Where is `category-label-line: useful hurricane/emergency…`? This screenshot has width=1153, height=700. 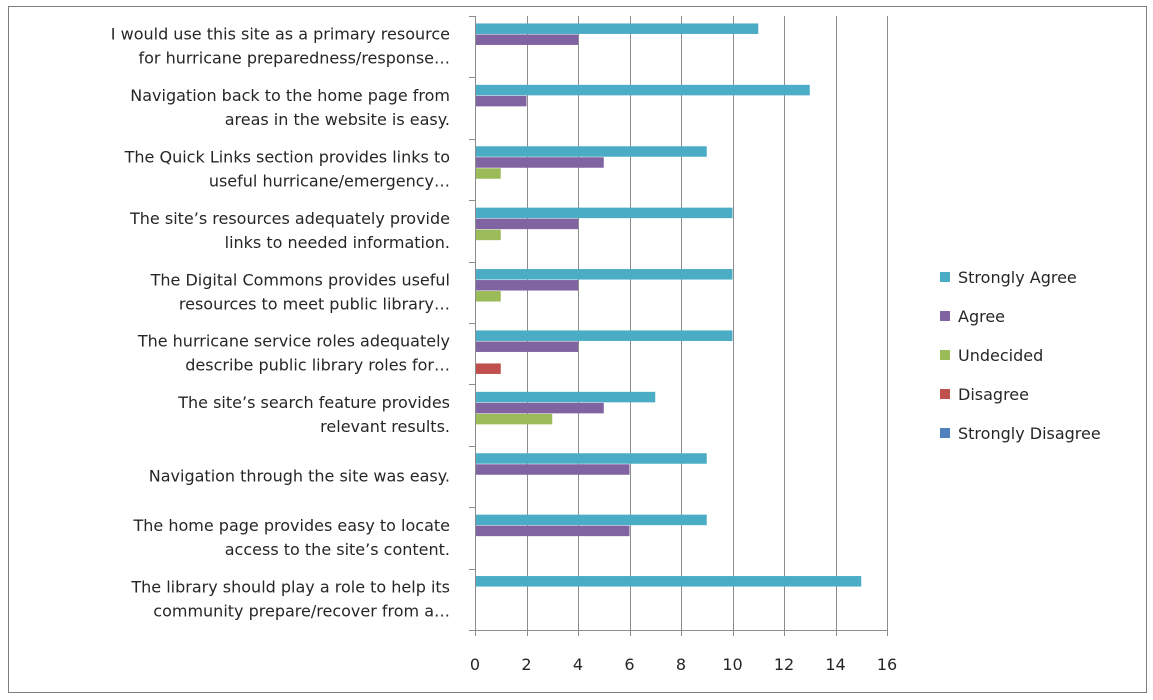
category-label-line: useful hurricane/emergency… is located at coordinates (329, 181).